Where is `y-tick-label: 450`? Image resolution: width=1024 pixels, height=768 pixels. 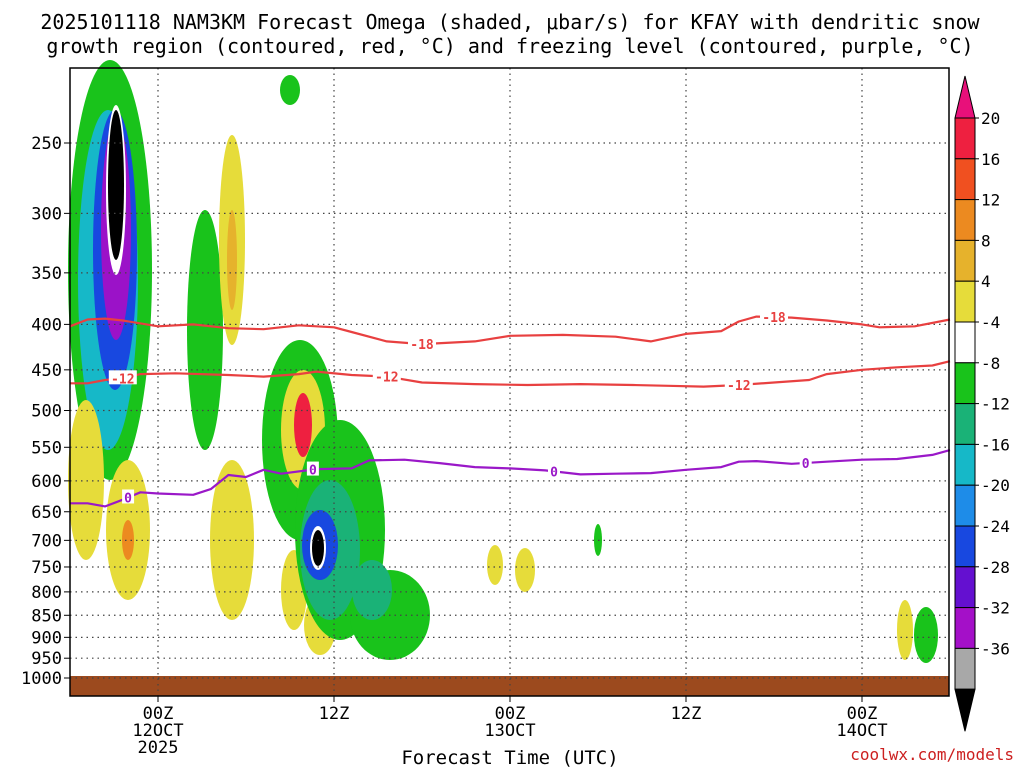
y-tick-label: 450 is located at coordinates (46, 371).